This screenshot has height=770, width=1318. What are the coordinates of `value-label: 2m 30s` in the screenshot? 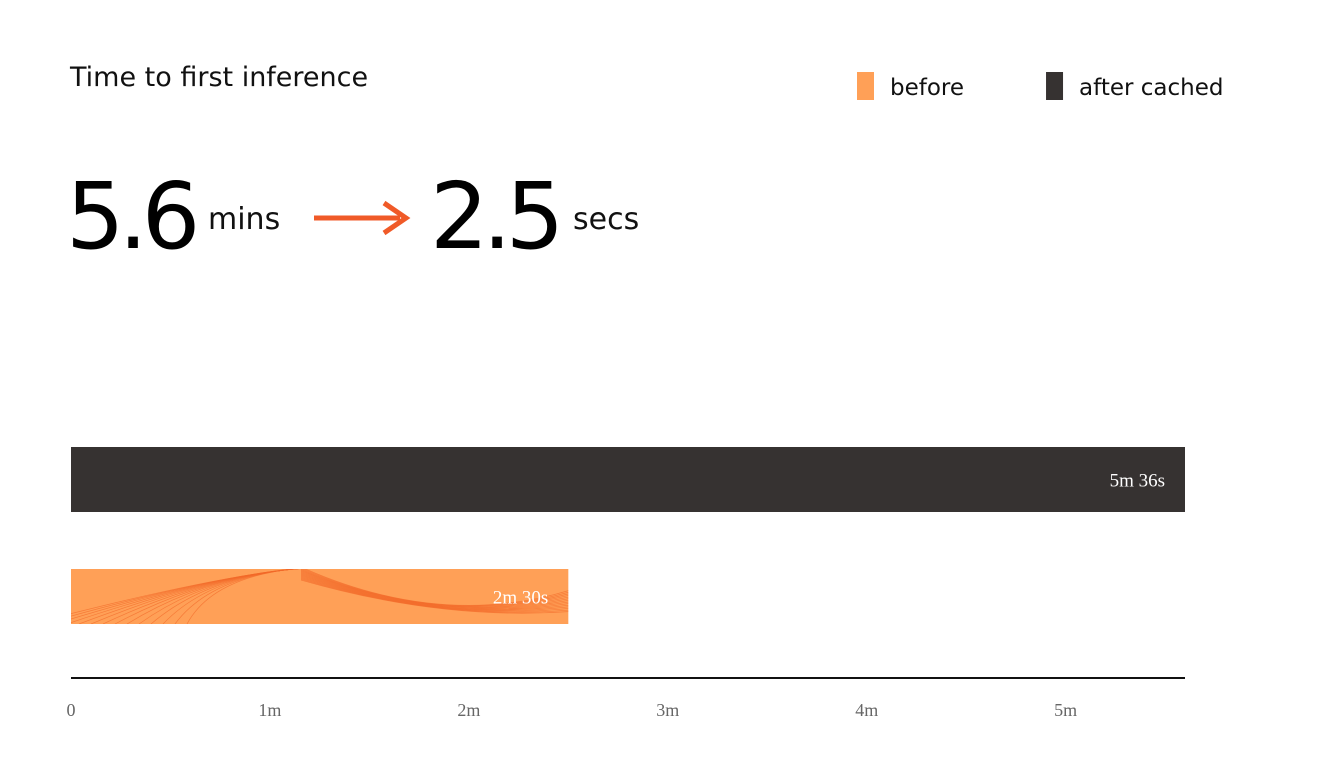 It's located at (520, 598).